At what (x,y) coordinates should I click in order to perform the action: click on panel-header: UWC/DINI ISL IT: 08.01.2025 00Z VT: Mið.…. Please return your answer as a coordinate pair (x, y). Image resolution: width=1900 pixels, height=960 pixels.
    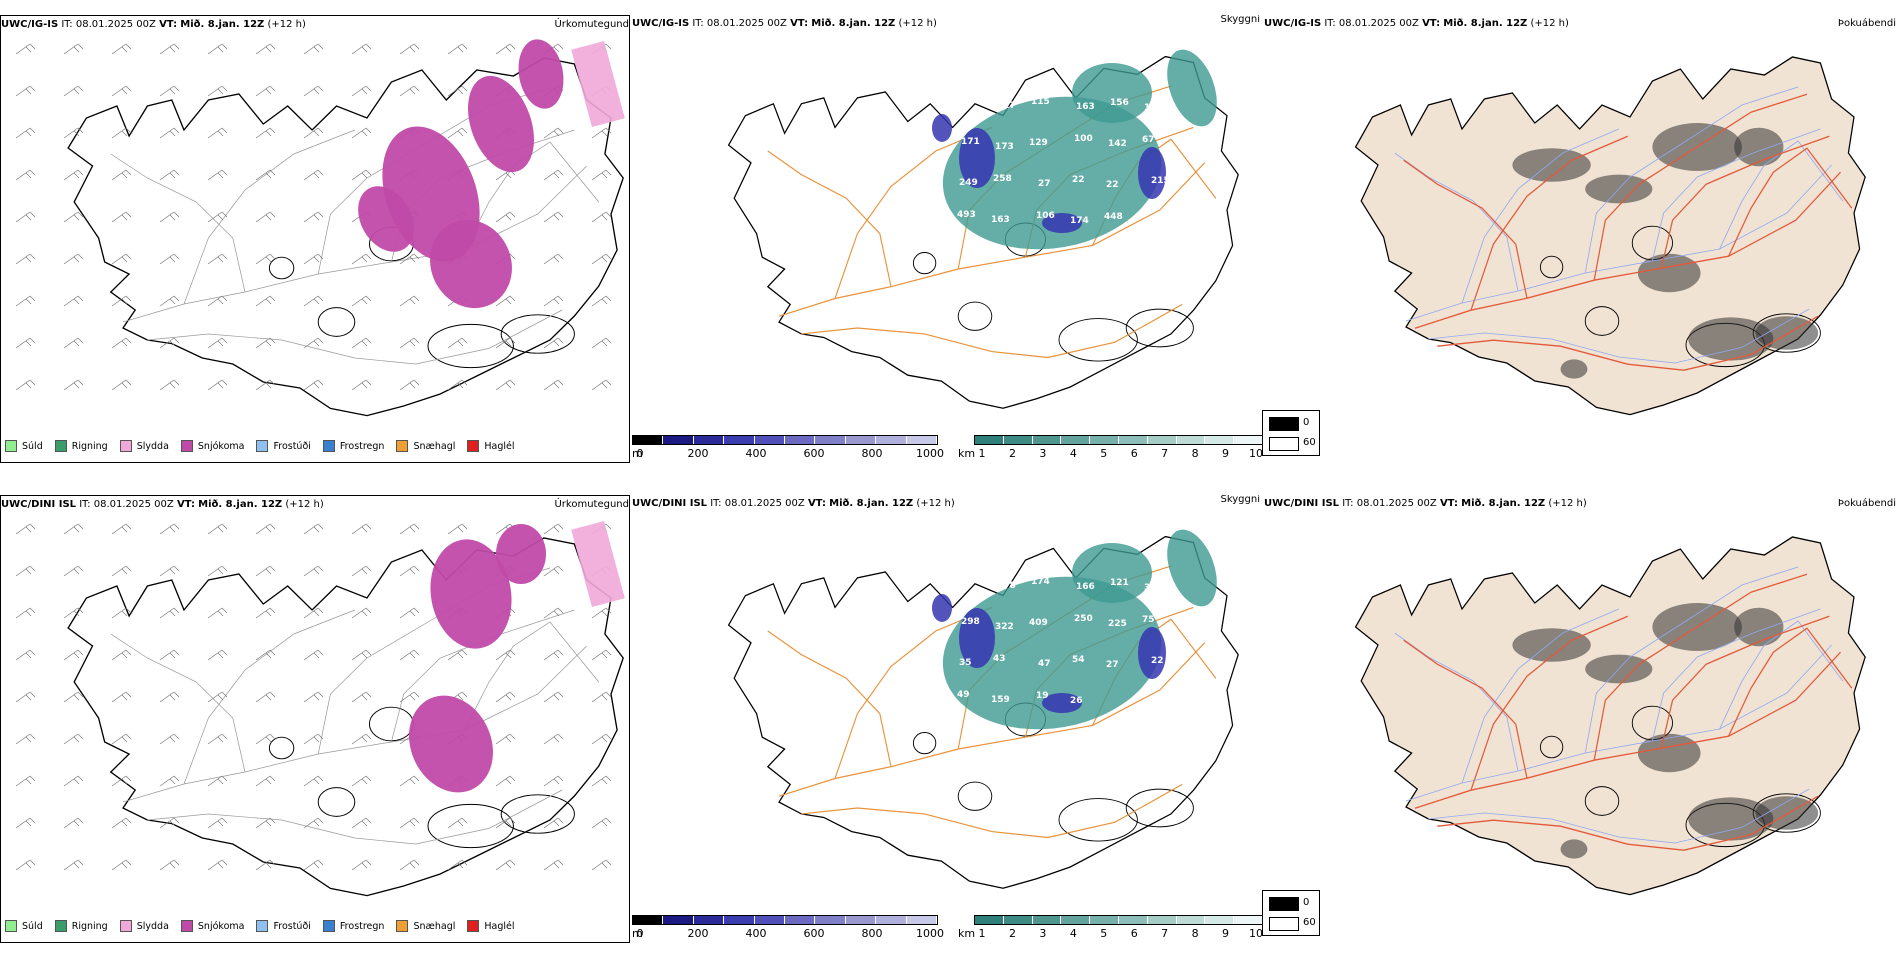
    Looking at the image, I should click on (1581, 504).